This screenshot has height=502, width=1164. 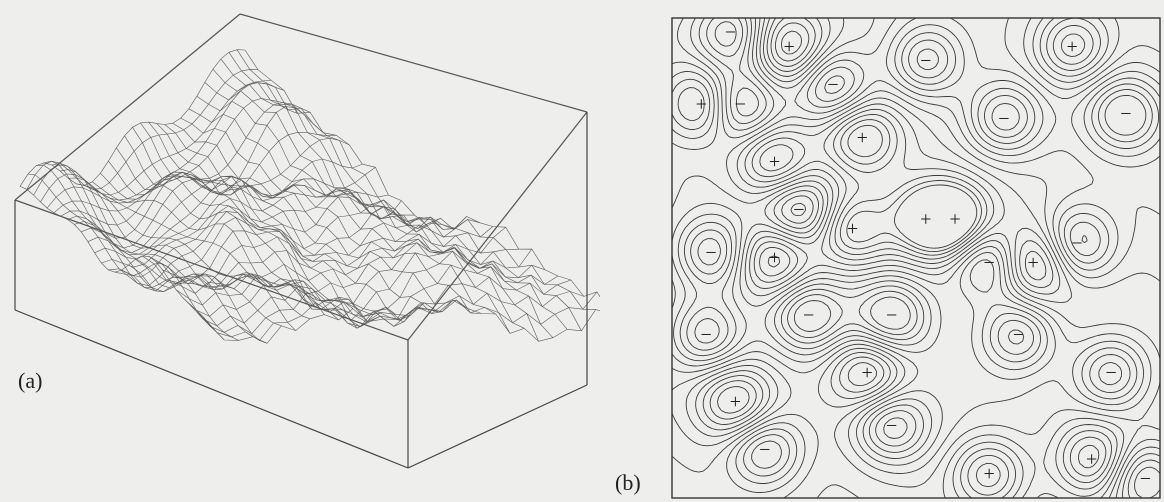 What do you see at coordinates (628, 482) in the screenshot?
I see `panel-b-label: (b)` at bounding box center [628, 482].